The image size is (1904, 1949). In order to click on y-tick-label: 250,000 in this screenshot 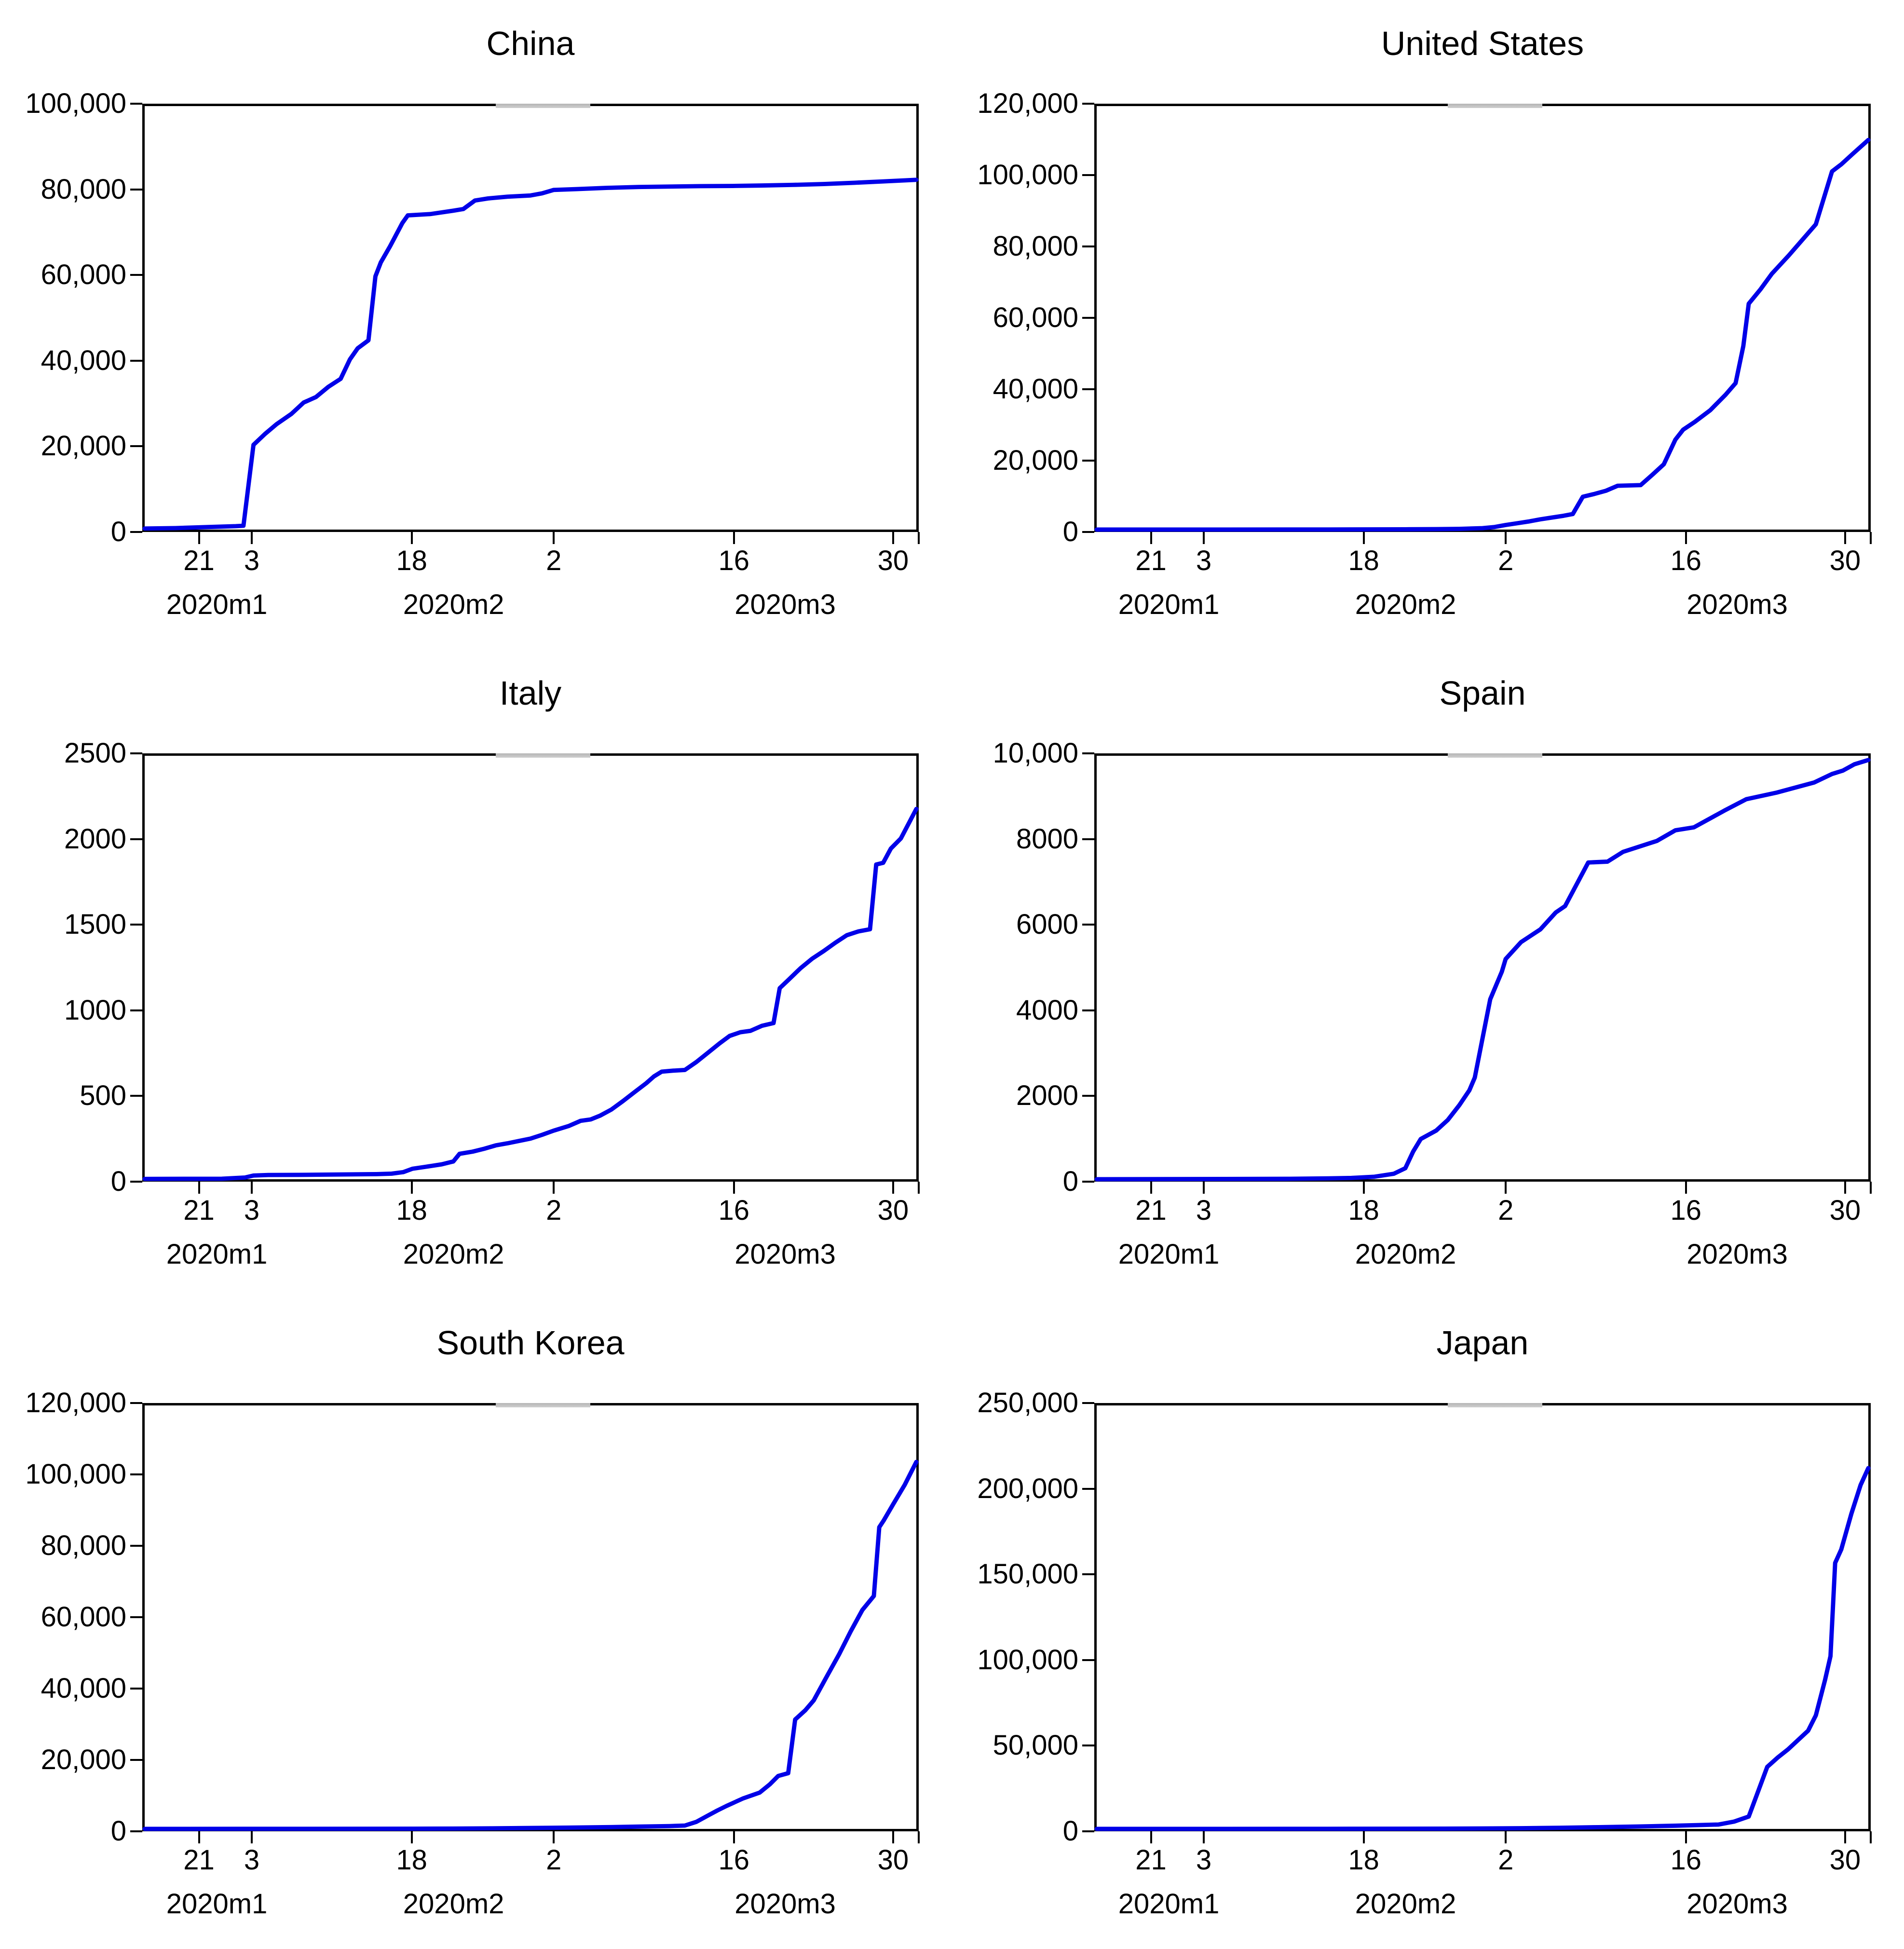, I will do `click(1027, 1402)`.